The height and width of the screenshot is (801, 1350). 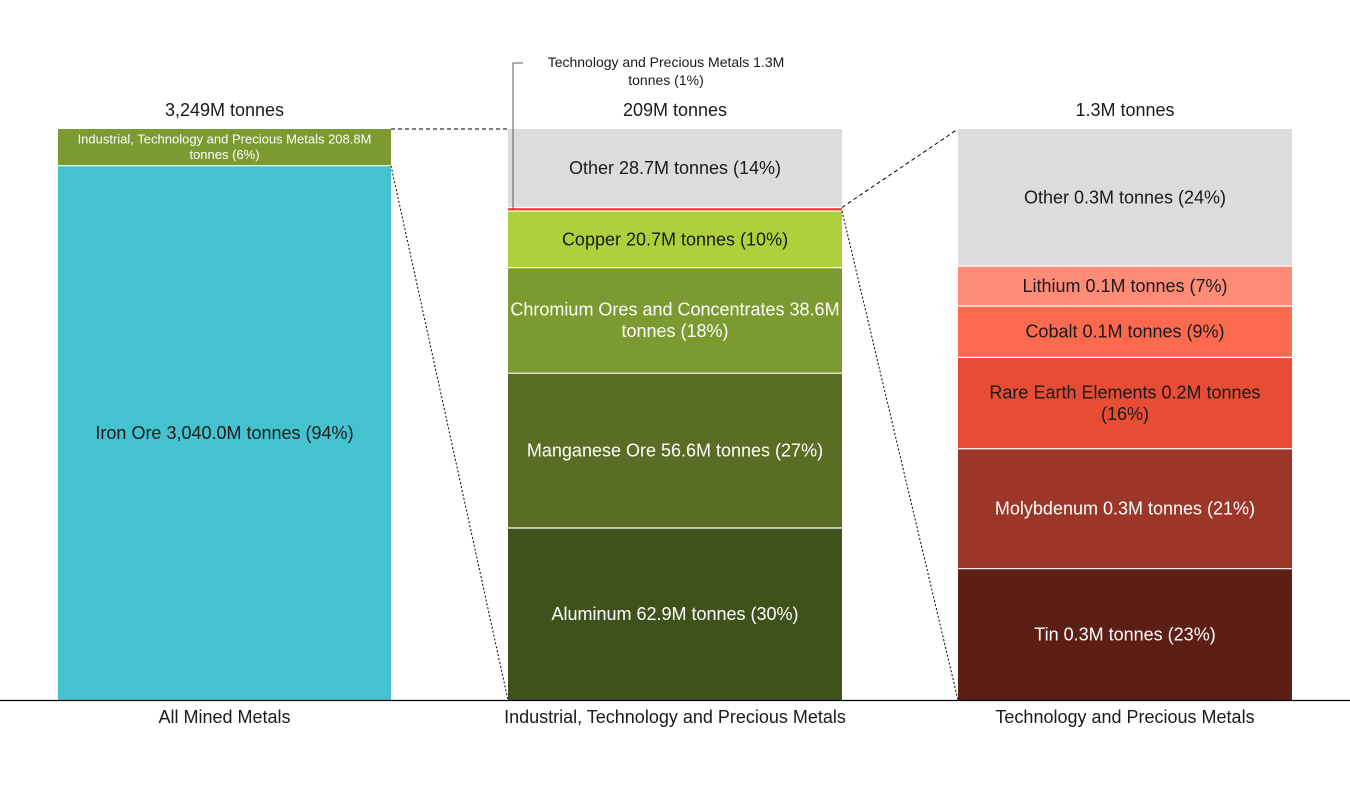 I want to click on data-label-technology-and-precious-metals-lithium: Lithium 0.1M tonnes (7%), so click(x=1124, y=286).